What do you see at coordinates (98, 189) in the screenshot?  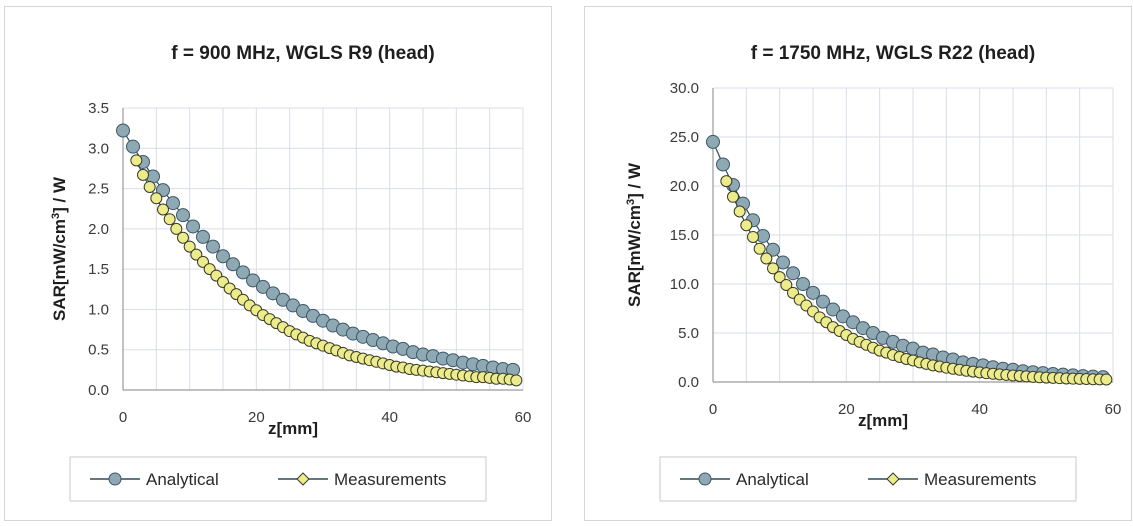 I see `y-tick-label: 2.5` at bounding box center [98, 189].